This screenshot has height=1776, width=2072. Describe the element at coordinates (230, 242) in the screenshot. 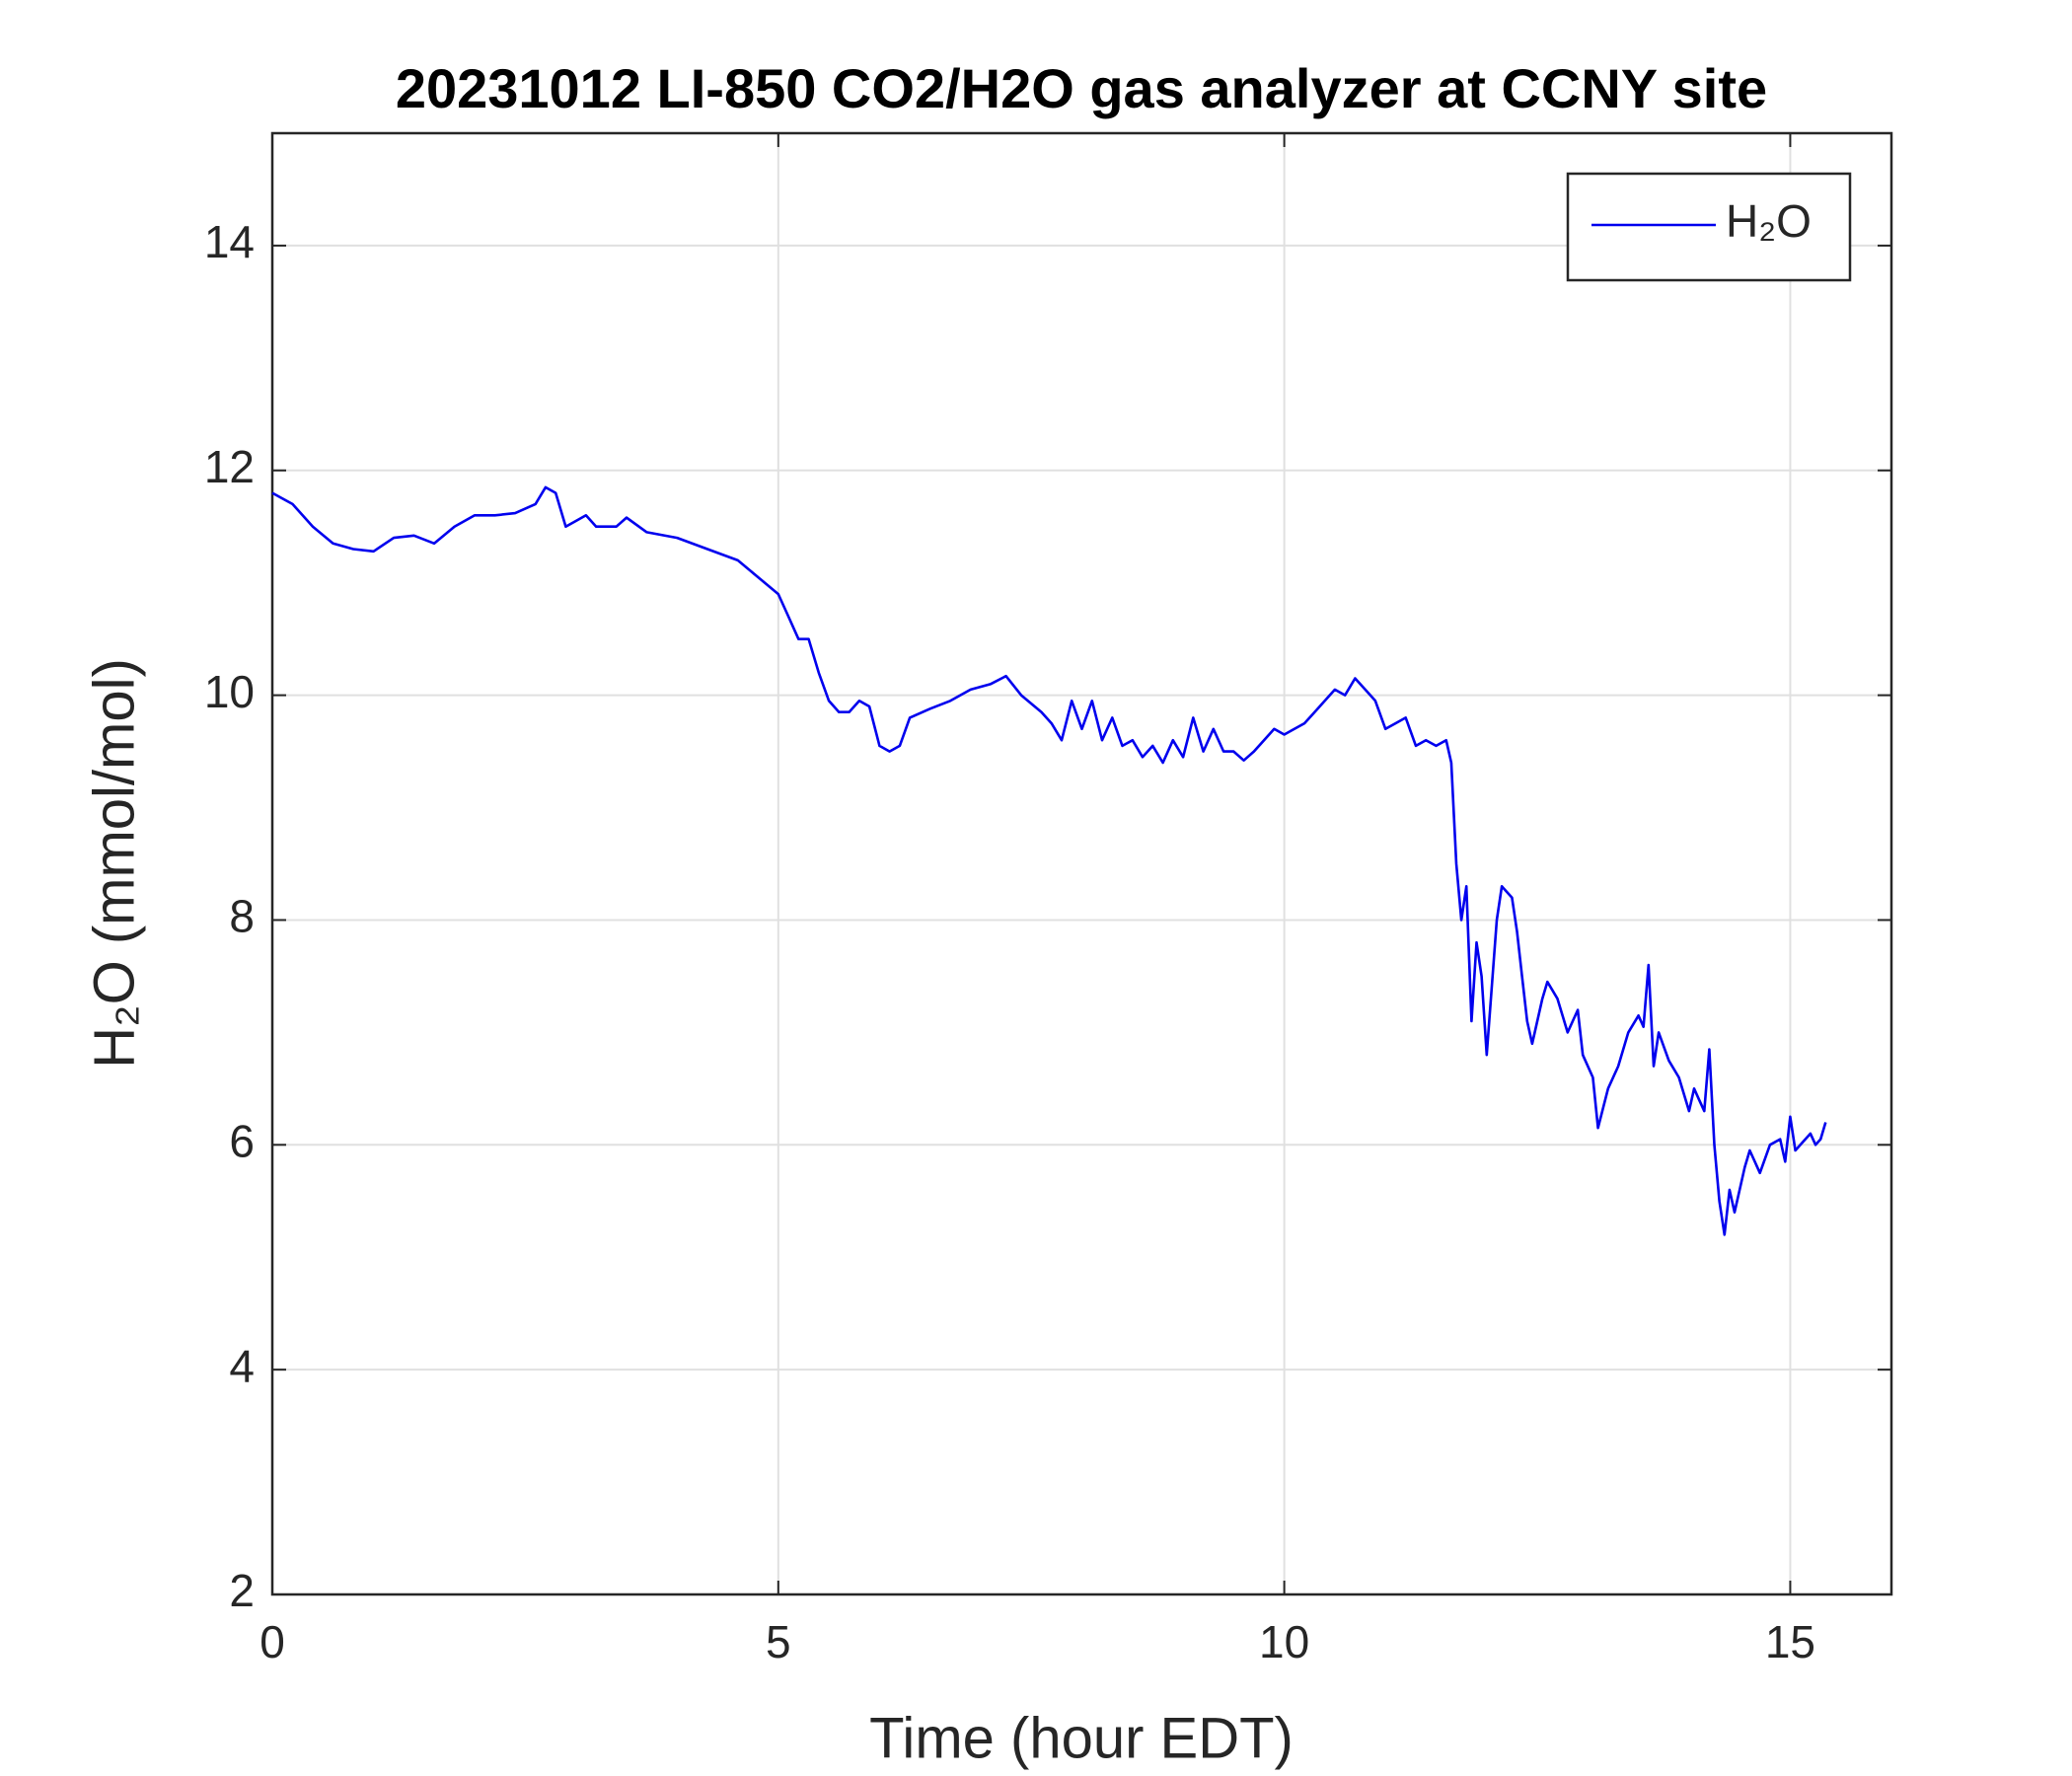

I see `y-tick-label: 14` at that location.